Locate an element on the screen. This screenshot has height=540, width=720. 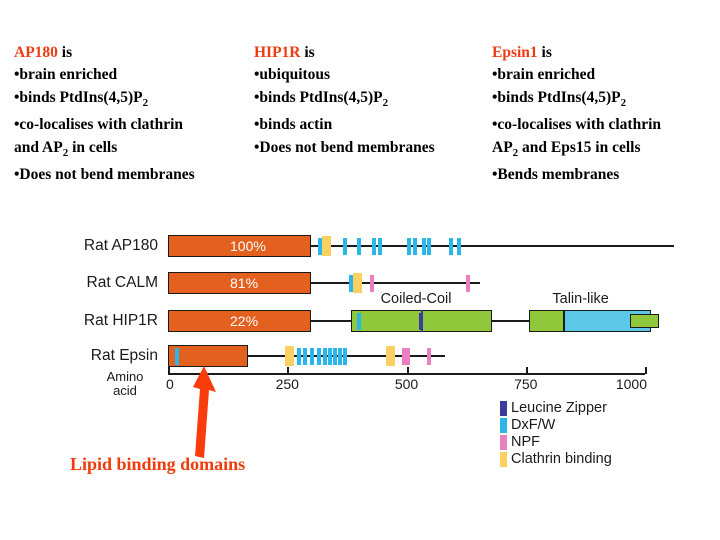
bullet-item: •binds actin is located at coordinates (293, 125).